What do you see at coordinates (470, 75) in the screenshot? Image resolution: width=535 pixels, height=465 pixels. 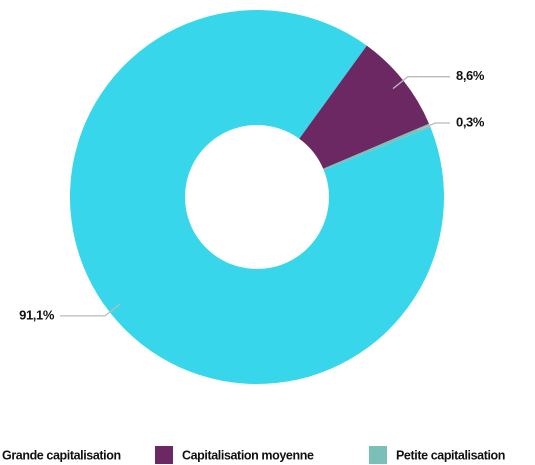 I see `data-label: 8,6%` at bounding box center [470, 75].